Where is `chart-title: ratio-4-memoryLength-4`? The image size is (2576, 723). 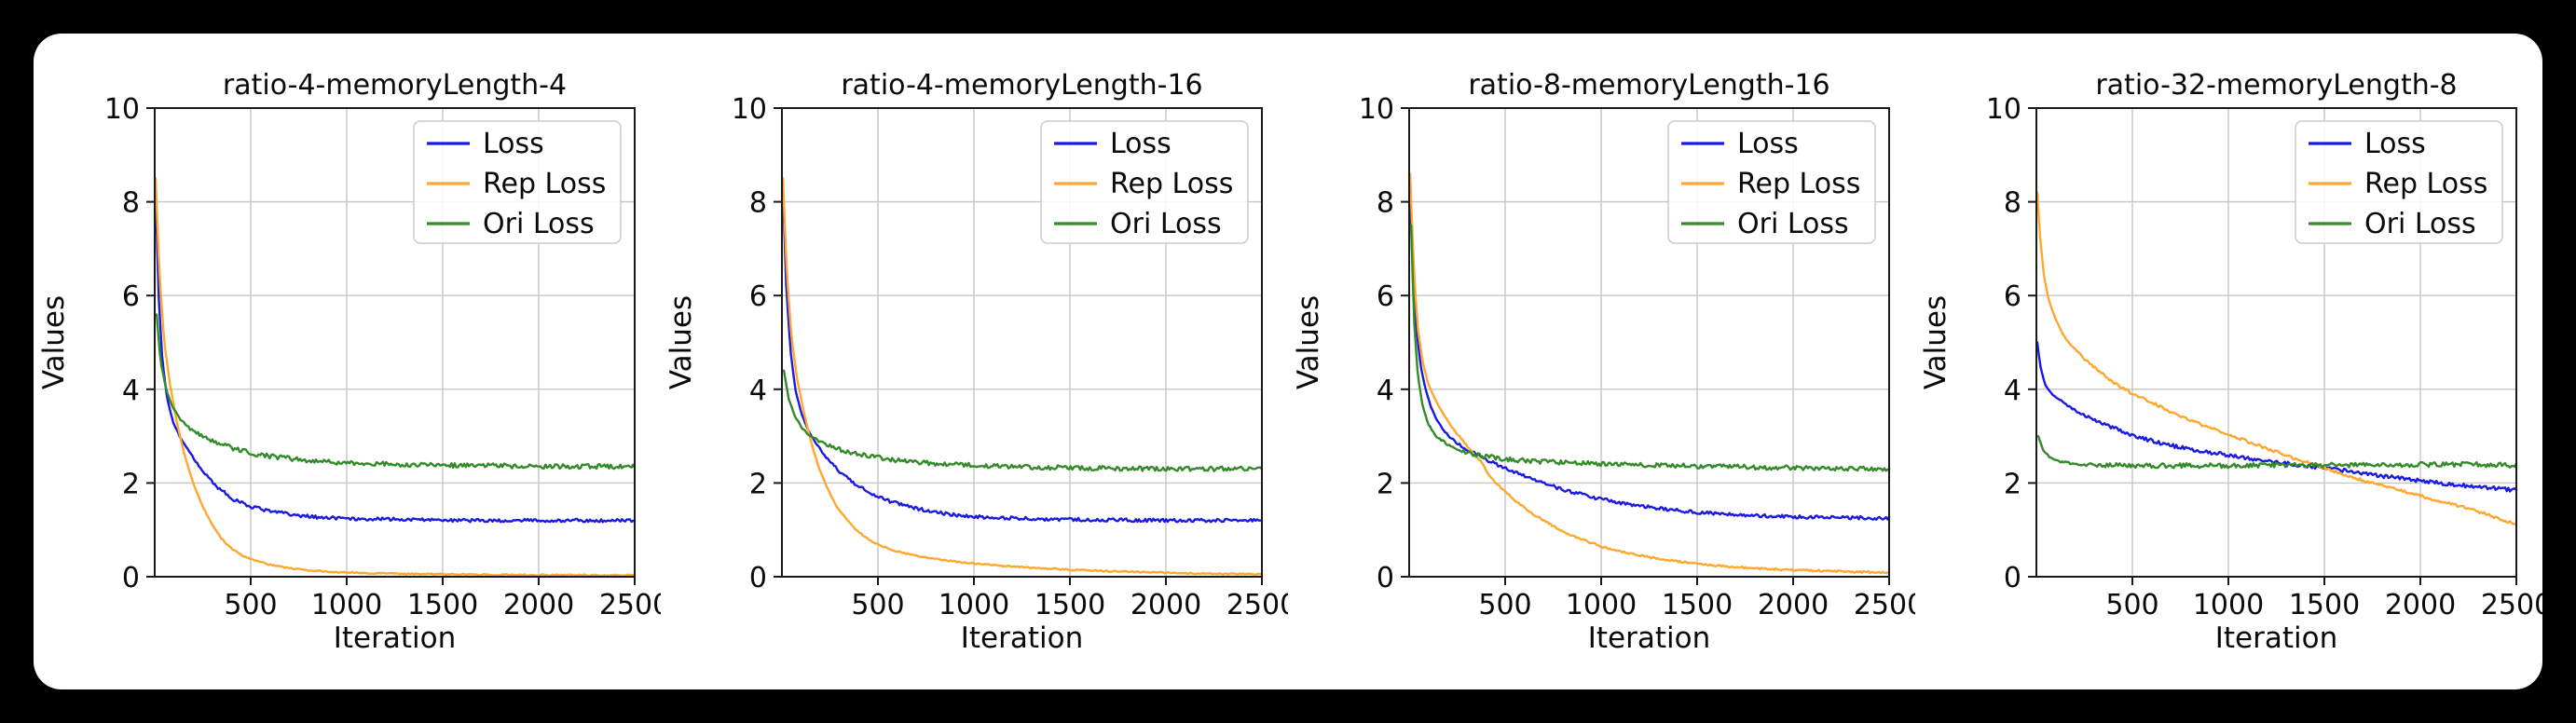 chart-title: ratio-4-memoryLength-4 is located at coordinates (395, 85).